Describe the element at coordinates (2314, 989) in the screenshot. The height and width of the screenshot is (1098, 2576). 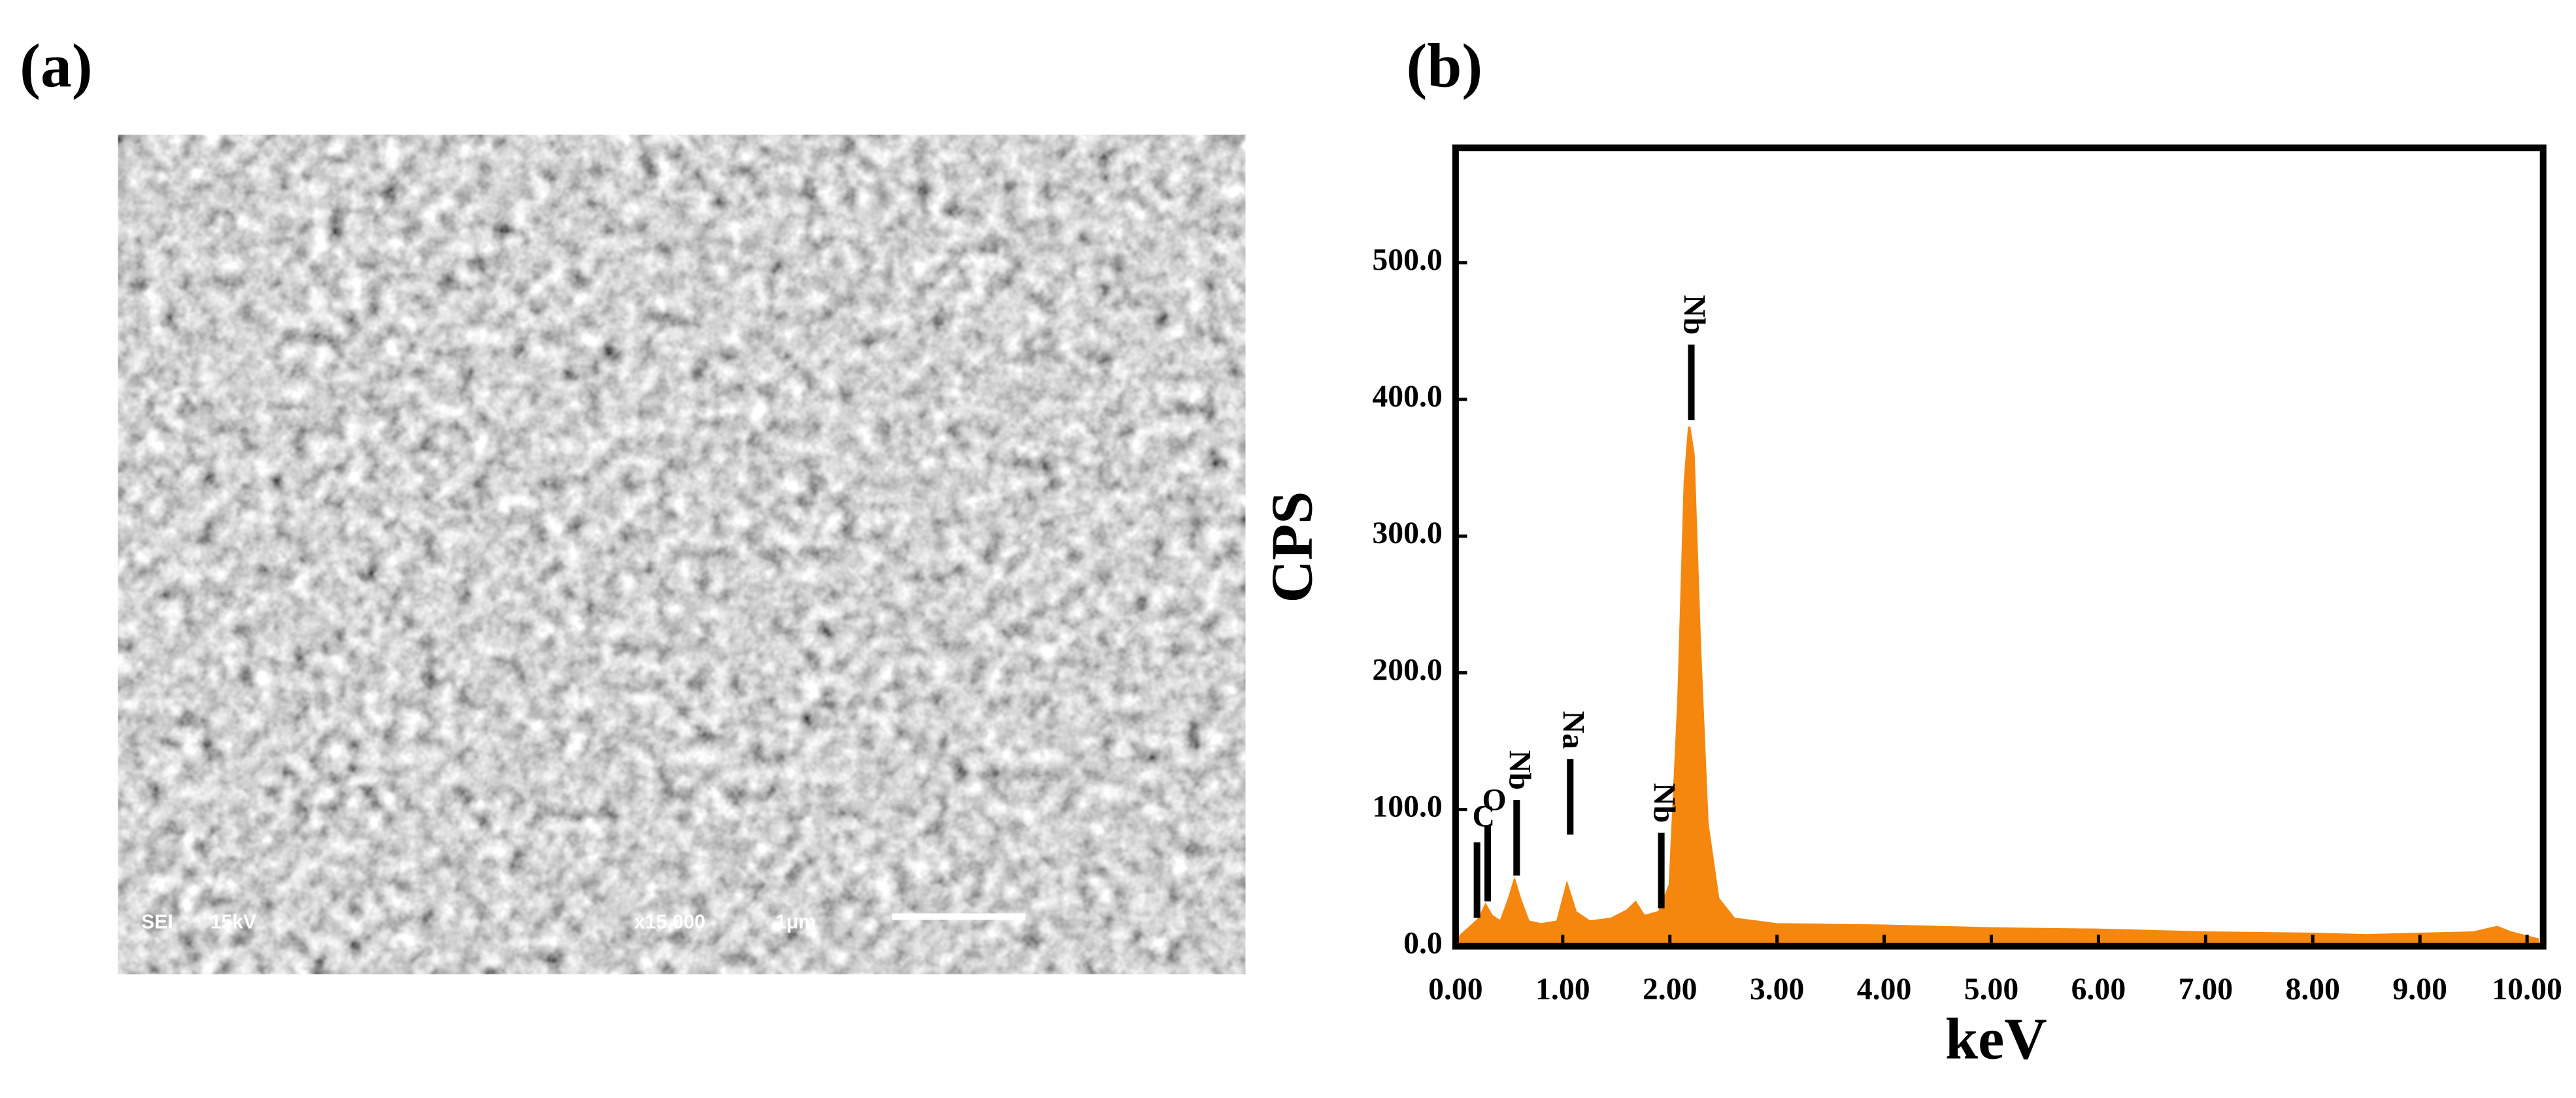
I see `x-tick-label: 8.00` at that location.